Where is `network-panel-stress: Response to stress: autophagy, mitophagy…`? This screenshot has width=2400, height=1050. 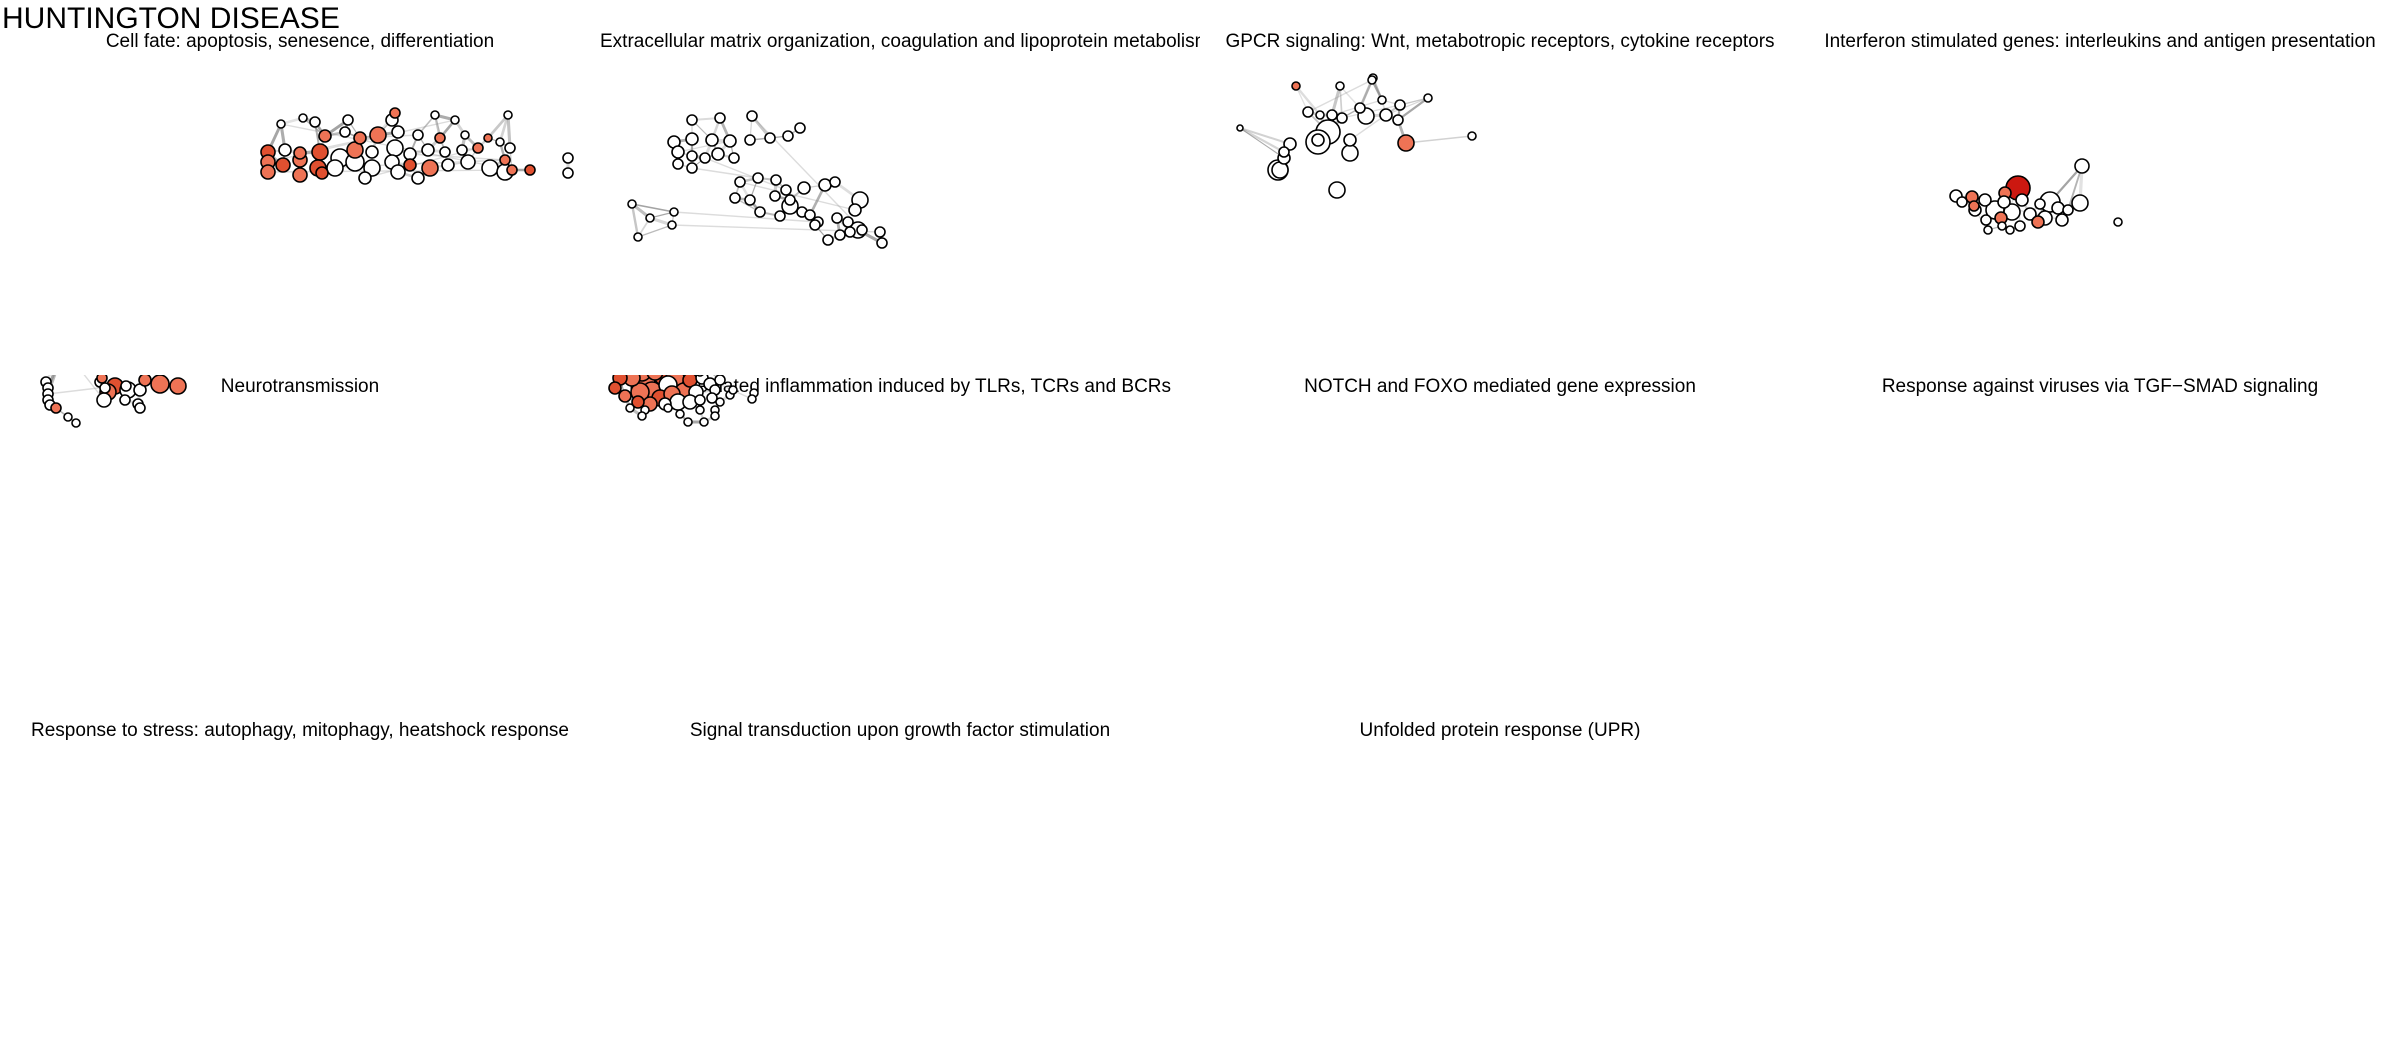 network-panel-stress: Response to stress: autophagy, mitophagy… is located at coordinates (300, 884).